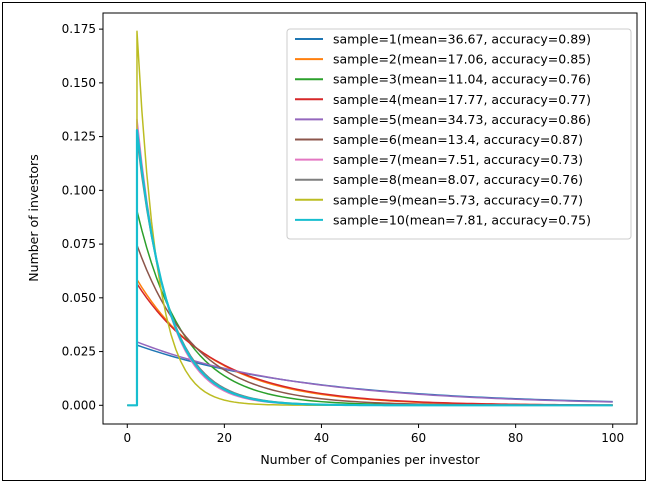 The width and height of the screenshot is (650, 485). I want to click on y-tick-label: 0.175, so click(79, 29).